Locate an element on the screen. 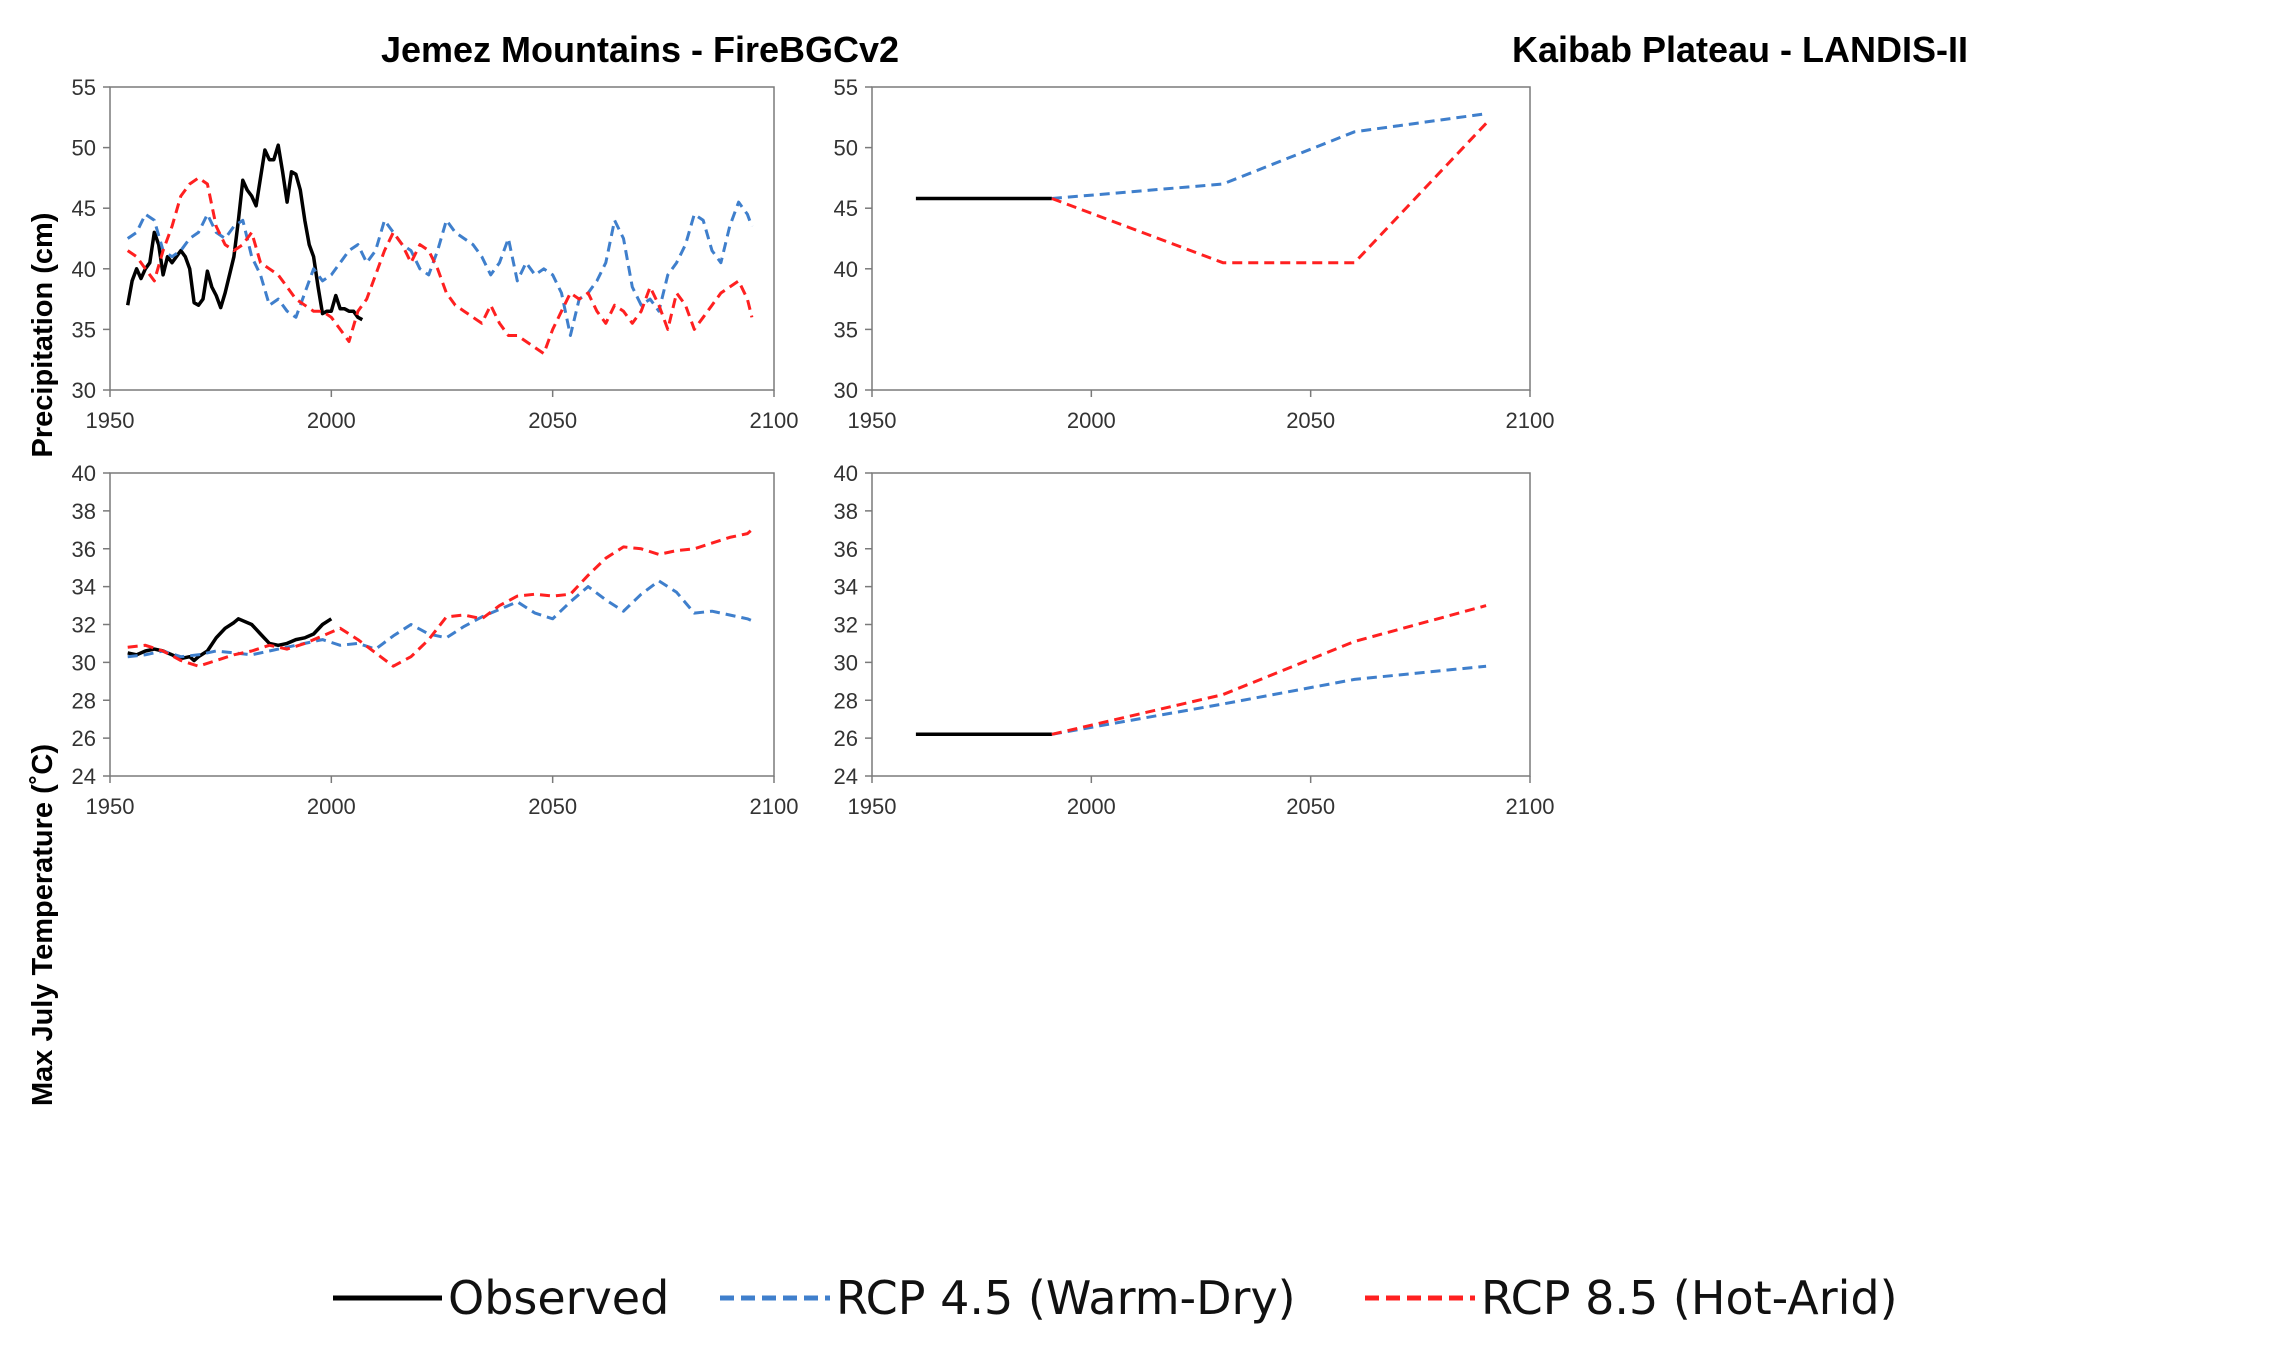 The height and width of the screenshot is (1356, 2295). temperature-axis-label: Max July Temperature (˚C) is located at coordinates (43, 925).